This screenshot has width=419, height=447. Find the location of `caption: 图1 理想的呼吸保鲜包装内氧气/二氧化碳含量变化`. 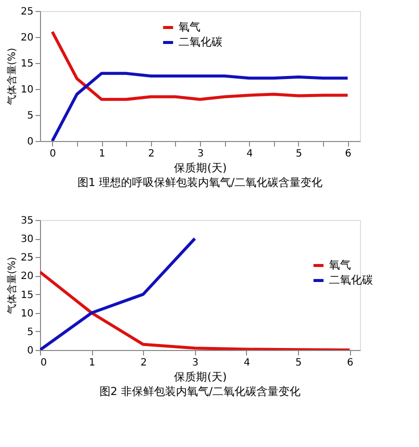

caption: 图1 理想的呼吸保鲜包装内氧气/二氧化碳含量变化 is located at coordinates (200, 182).